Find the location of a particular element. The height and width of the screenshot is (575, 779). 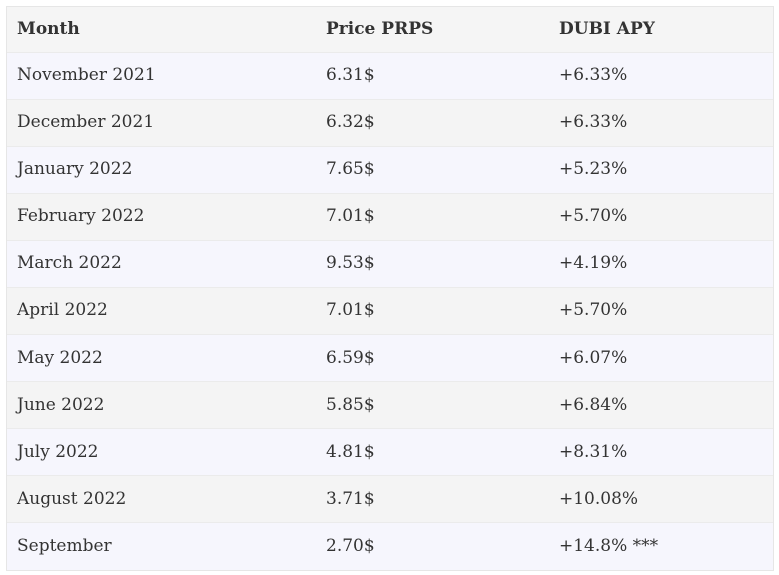

cell-price: 5.85$ is located at coordinates (432, 405).